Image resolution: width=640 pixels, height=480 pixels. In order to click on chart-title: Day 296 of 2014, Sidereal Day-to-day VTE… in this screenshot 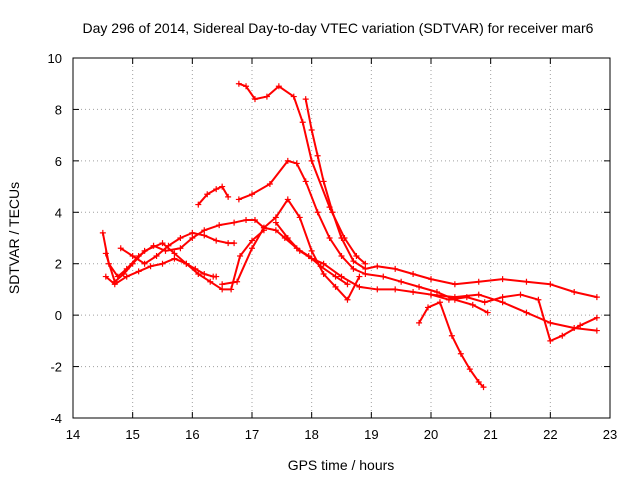, I will do `click(338, 28)`.